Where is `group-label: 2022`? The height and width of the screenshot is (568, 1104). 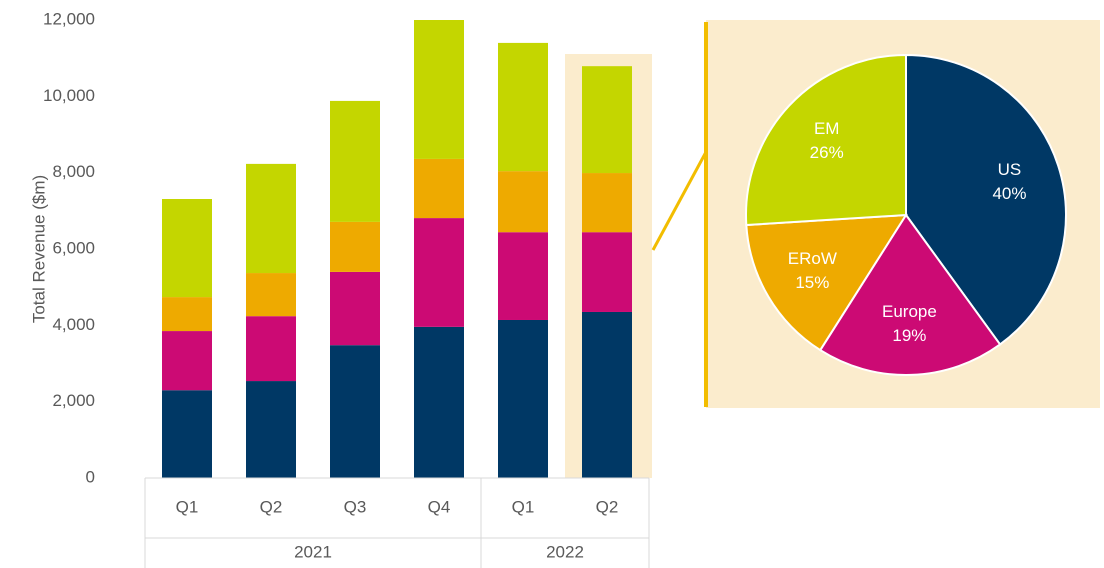 group-label: 2022 is located at coordinates (565, 551).